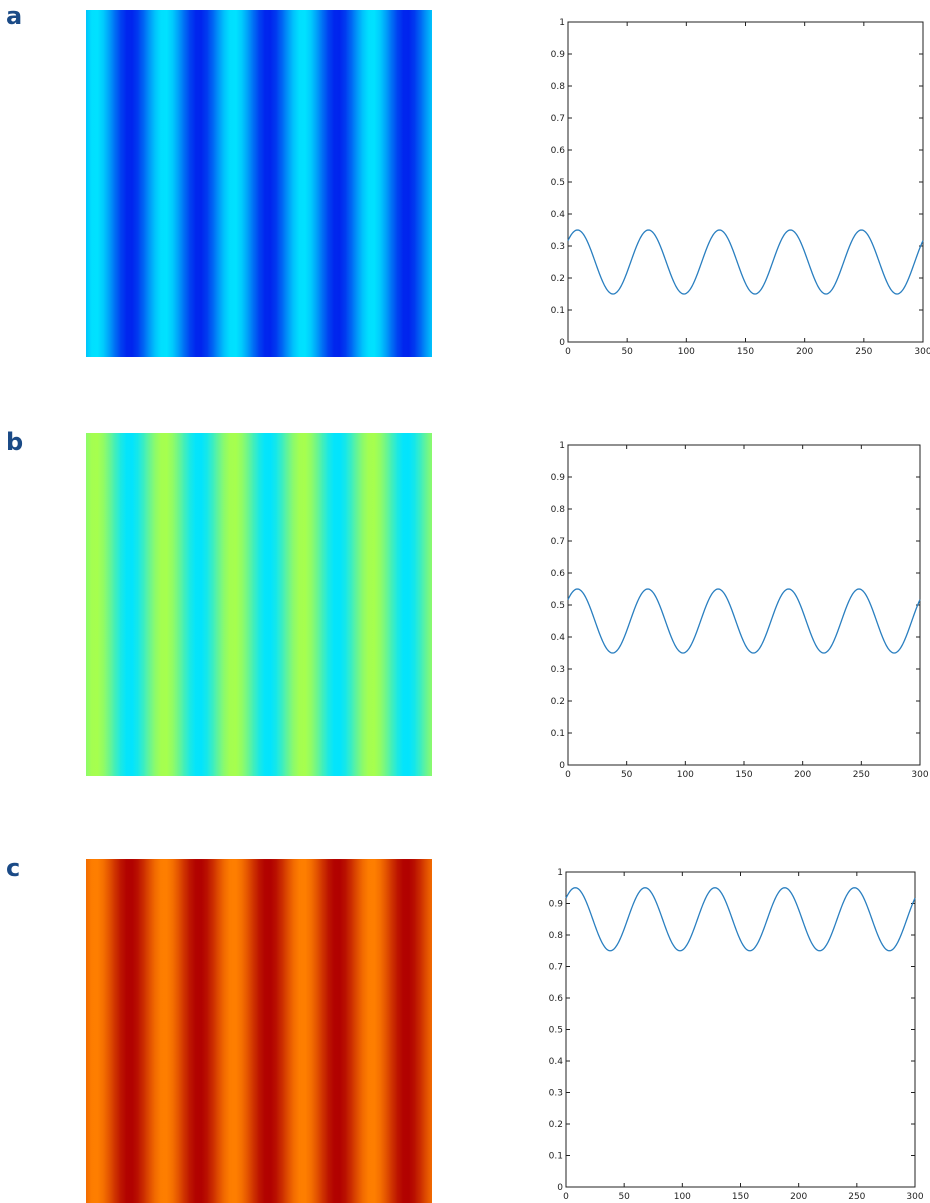 The image size is (930, 1203). What do you see at coordinates (259, 183) in the screenshot?
I see `stripe-heatmap-a` at bounding box center [259, 183].